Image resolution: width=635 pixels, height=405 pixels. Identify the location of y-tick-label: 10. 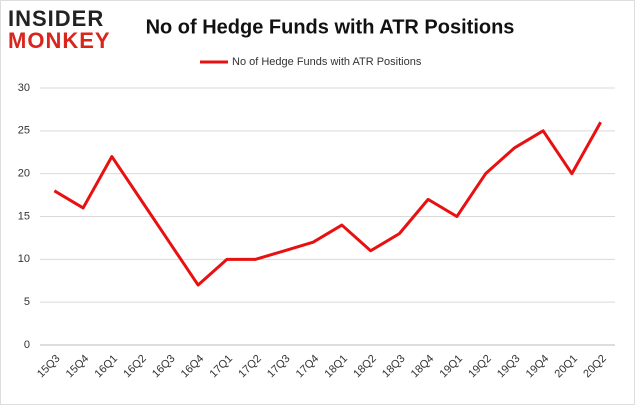
(24, 259).